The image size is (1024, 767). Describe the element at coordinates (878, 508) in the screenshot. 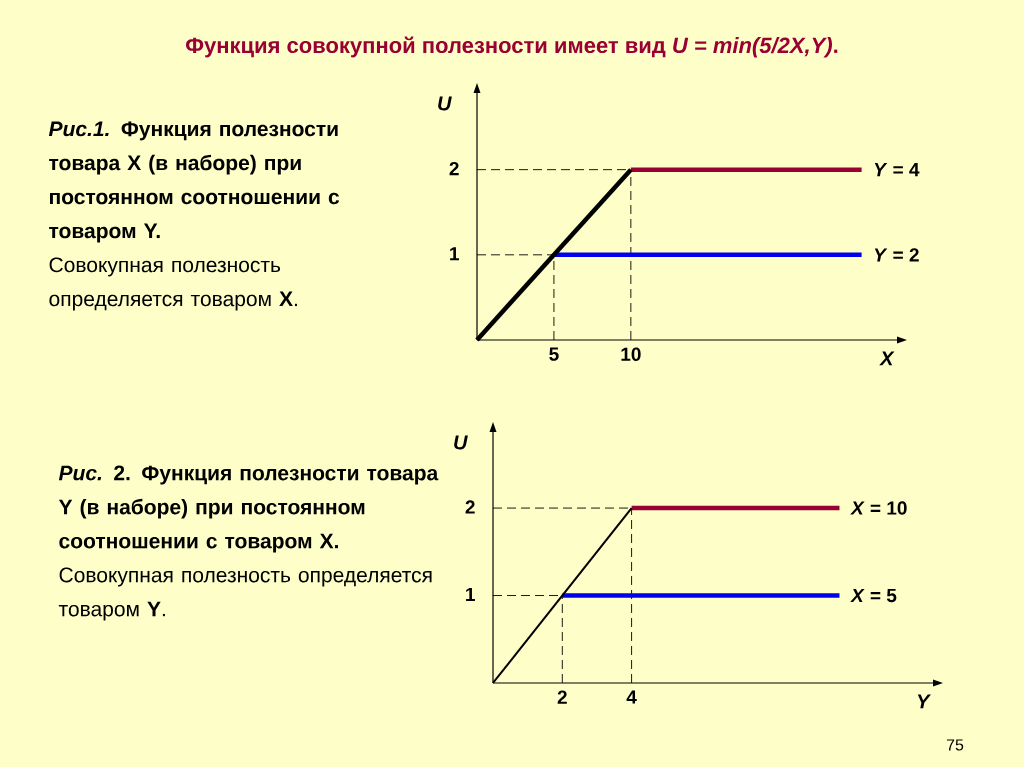

I see `series-label: X = 10` at that location.